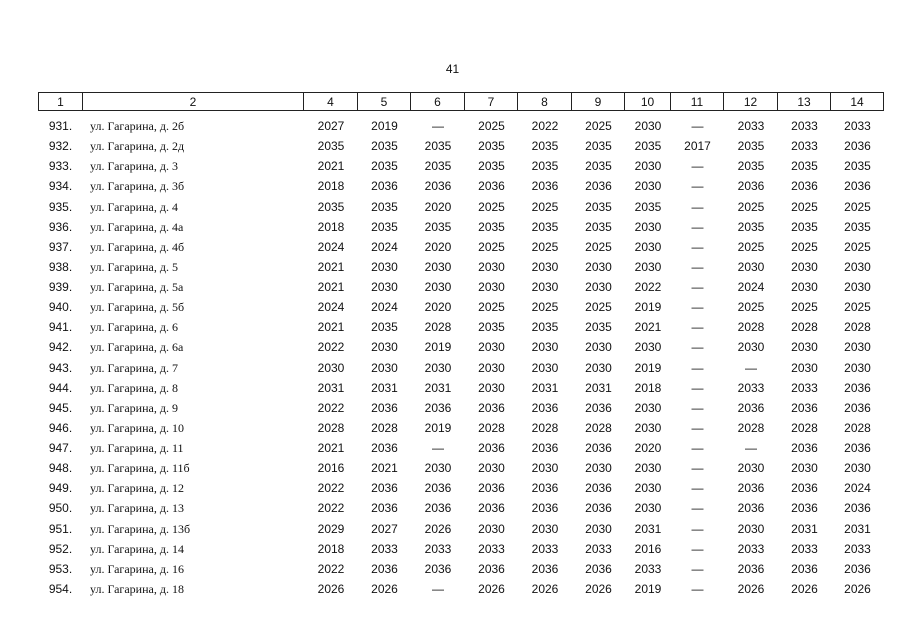 The width and height of the screenshot is (905, 640). What do you see at coordinates (134, 367) in the screenshot?
I see `address-cell: ул. Гагарина, д. 7` at bounding box center [134, 367].